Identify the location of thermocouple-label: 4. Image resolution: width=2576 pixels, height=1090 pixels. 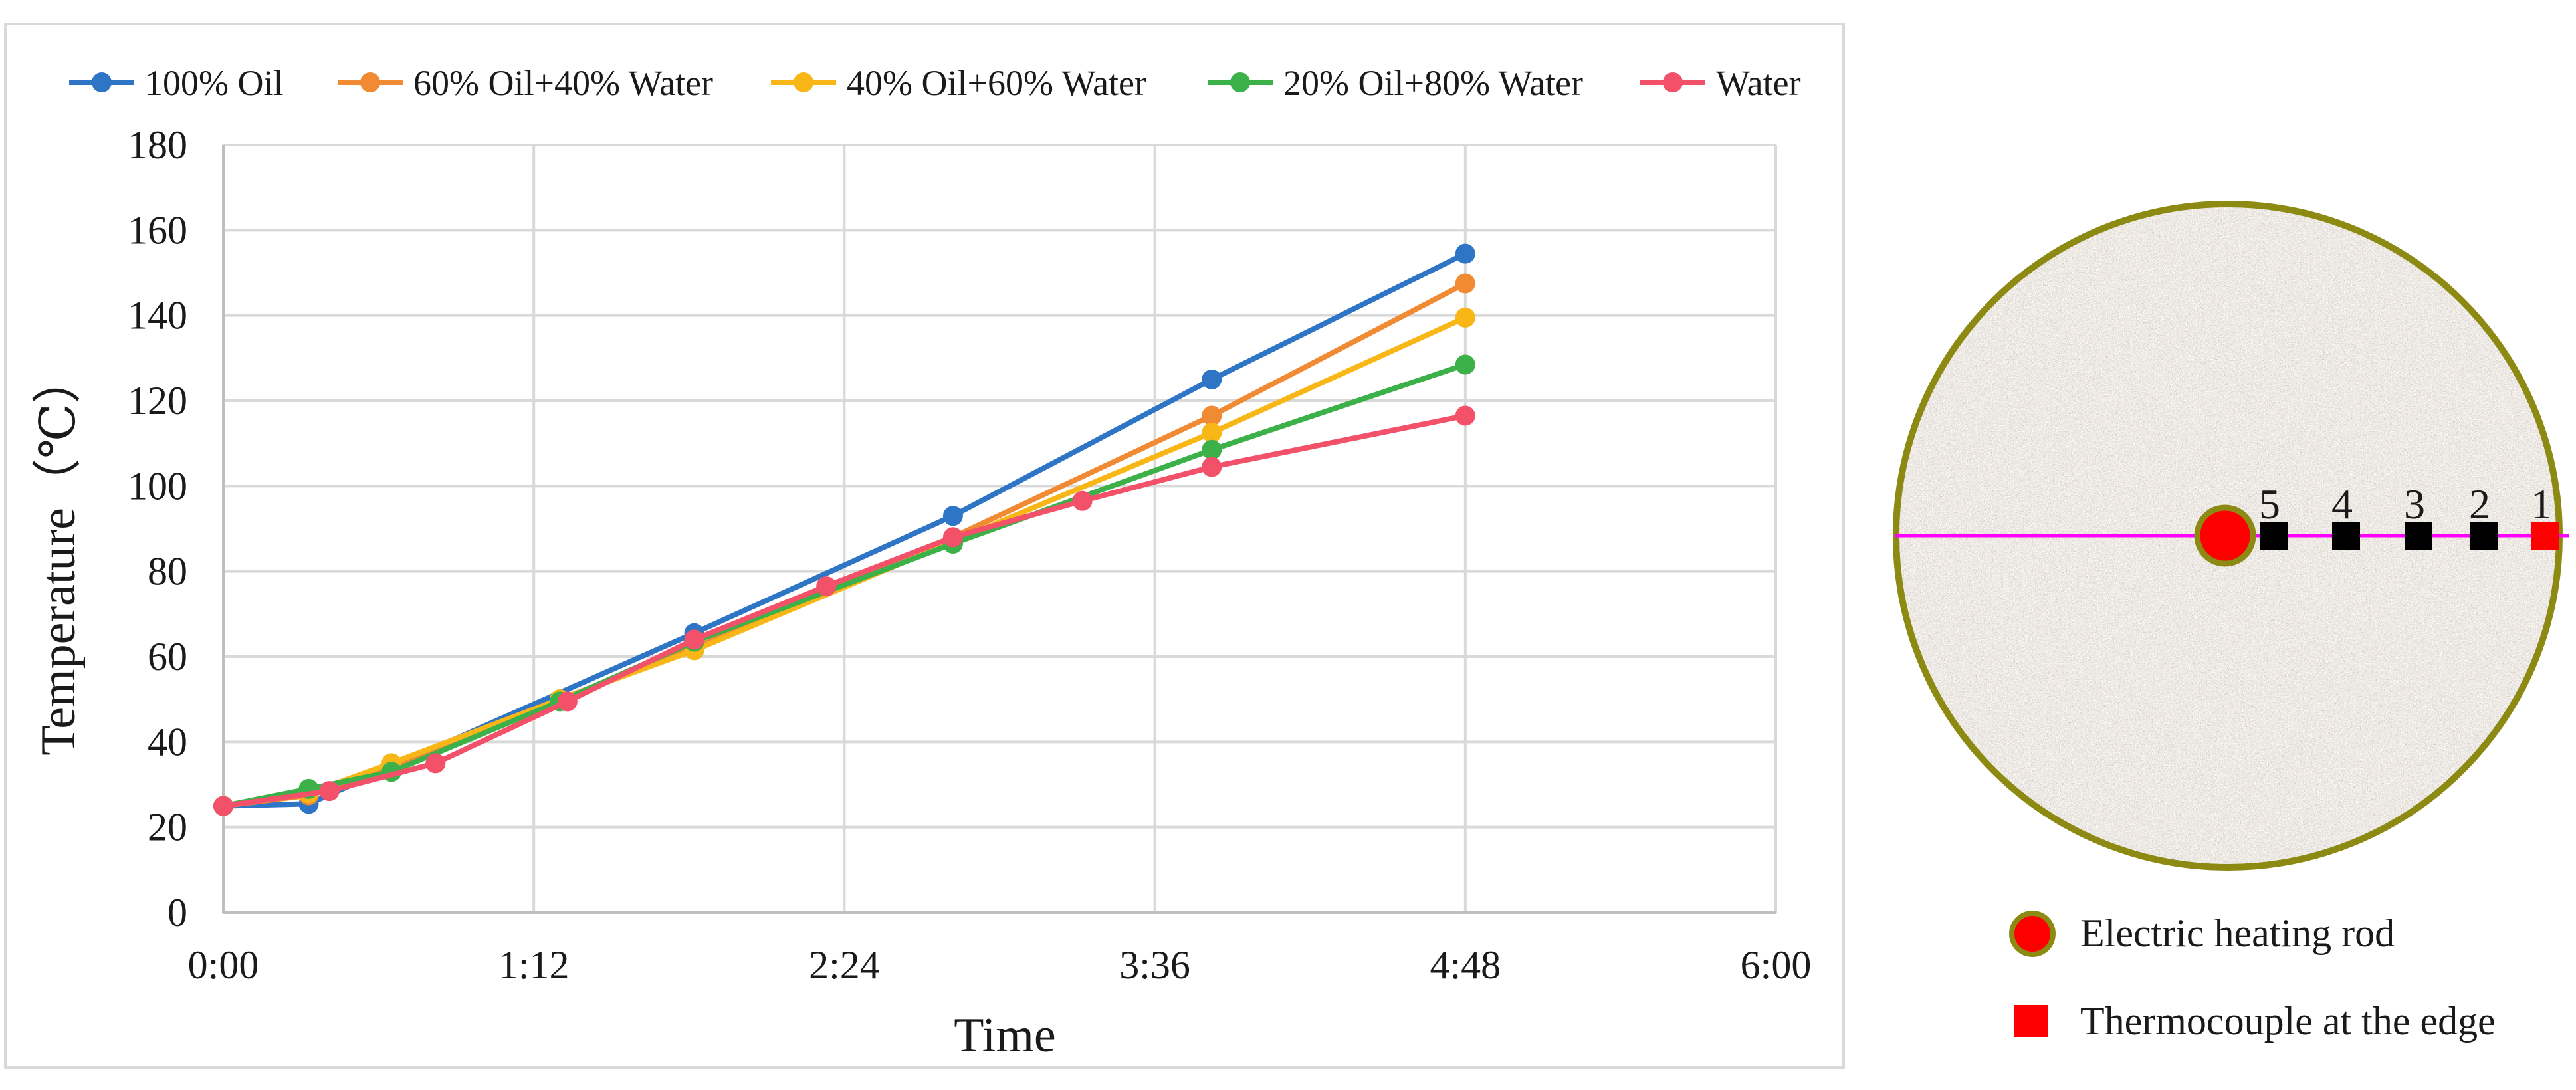
(2342, 505).